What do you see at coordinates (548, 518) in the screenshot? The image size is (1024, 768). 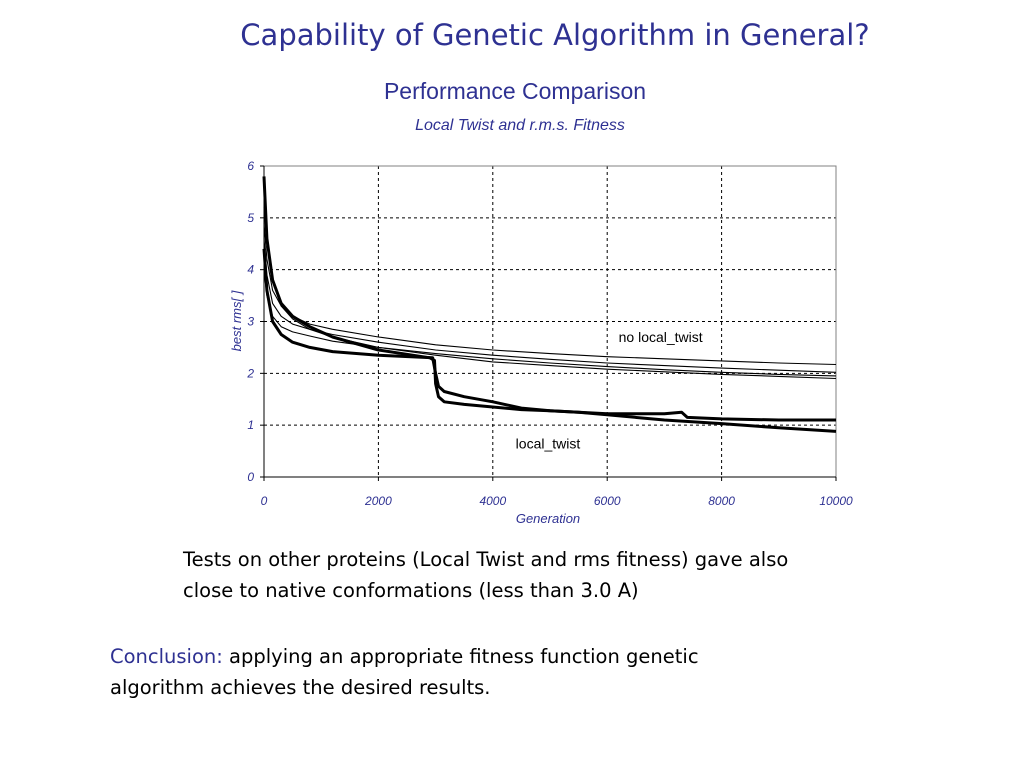 I see `x-axis-label: Generation` at bounding box center [548, 518].